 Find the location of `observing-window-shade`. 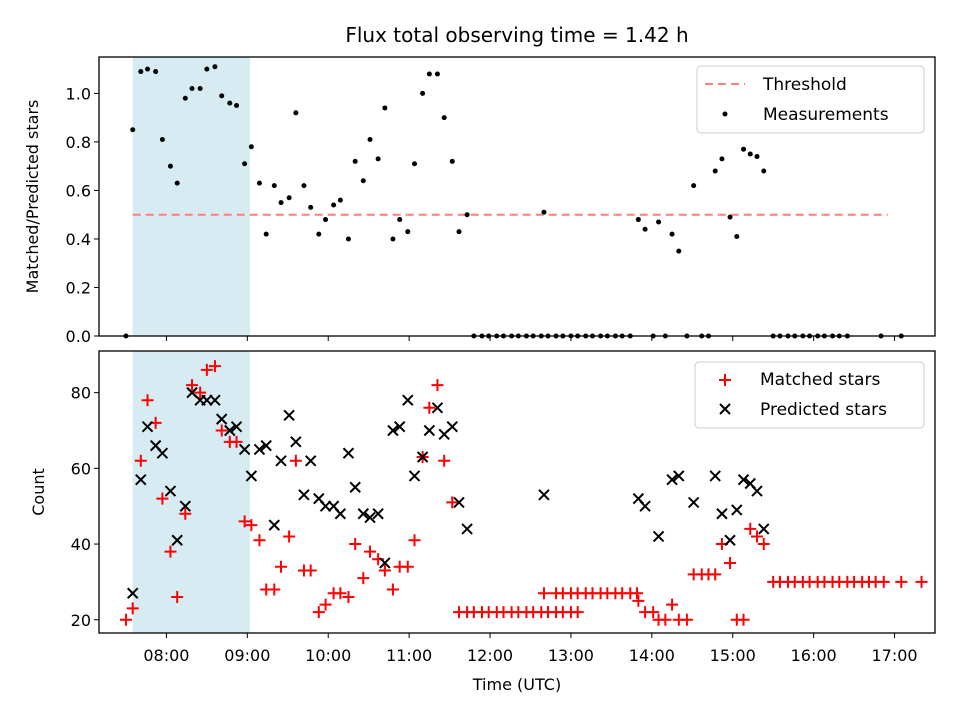

observing-window-shade is located at coordinates (191, 196).